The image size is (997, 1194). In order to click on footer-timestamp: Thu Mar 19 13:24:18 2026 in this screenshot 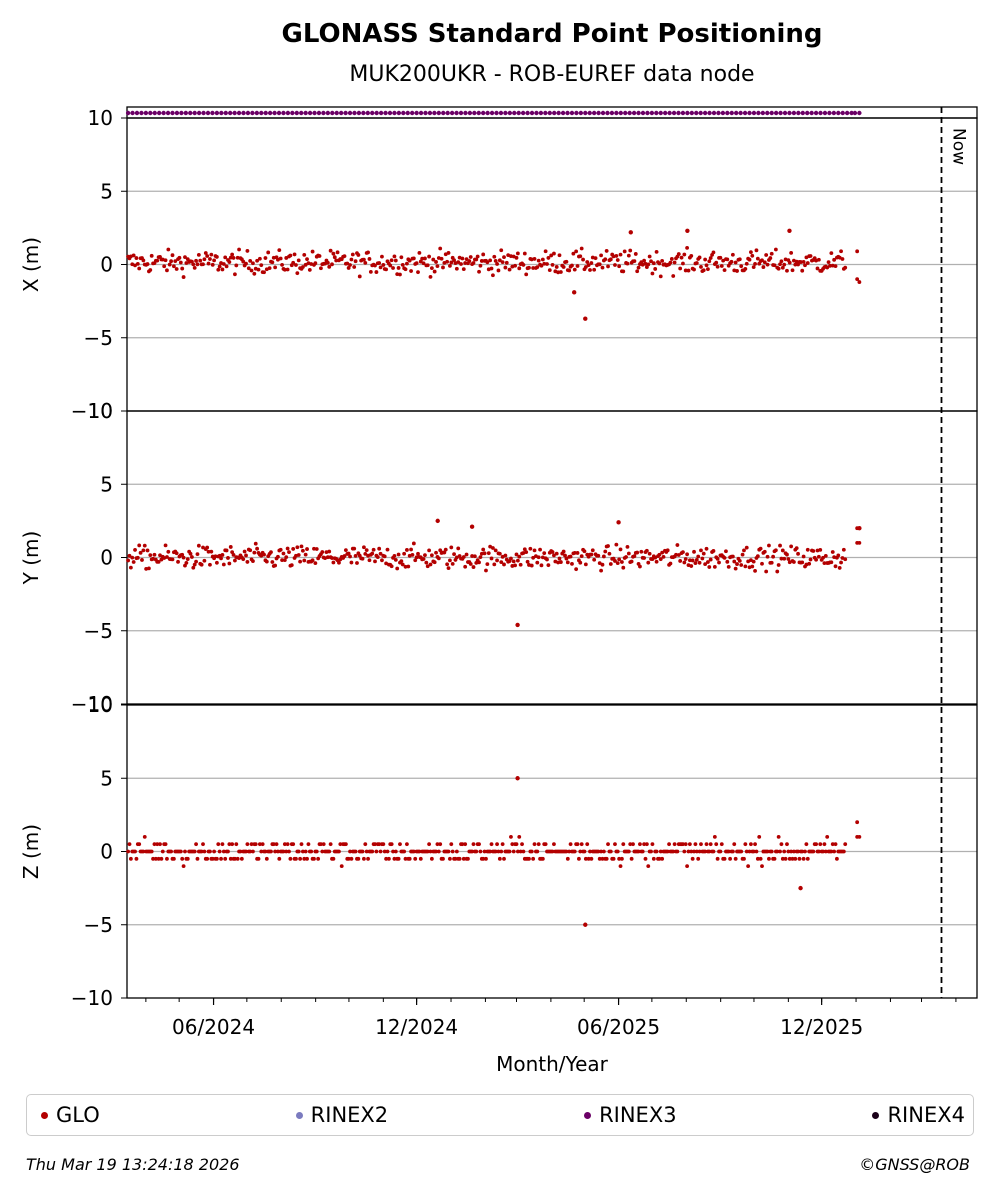, I will do `click(133, 1164)`.